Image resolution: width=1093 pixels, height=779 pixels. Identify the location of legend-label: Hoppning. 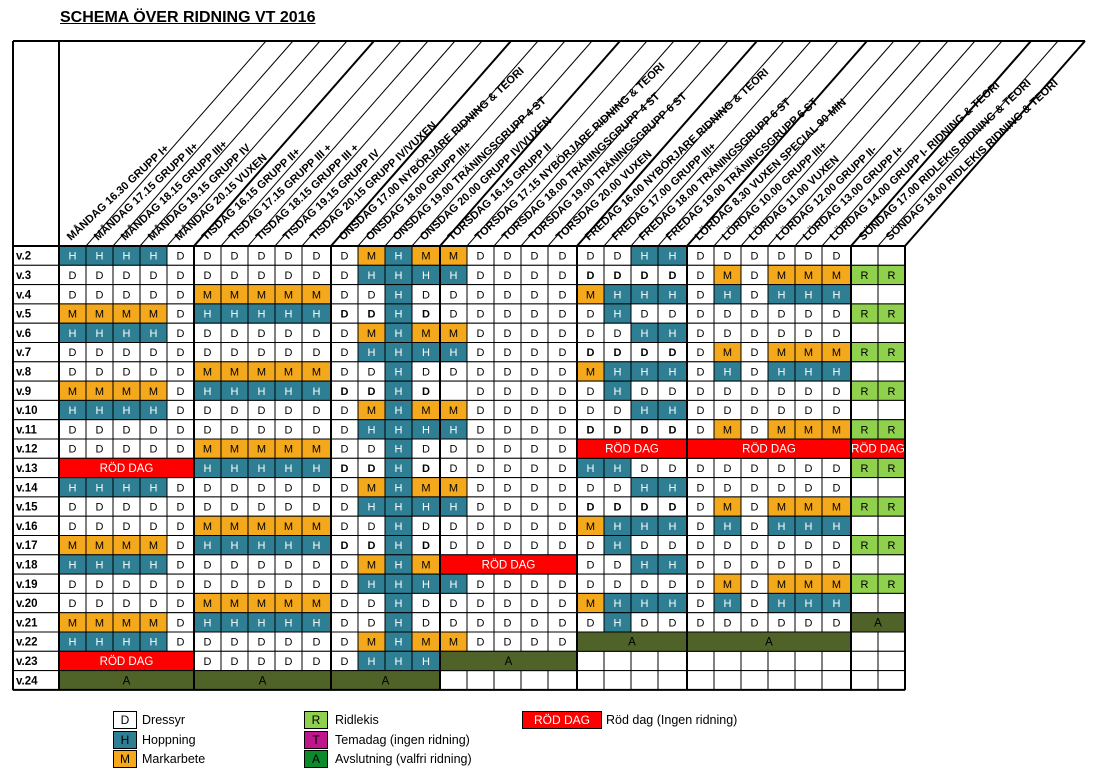
(169, 740).